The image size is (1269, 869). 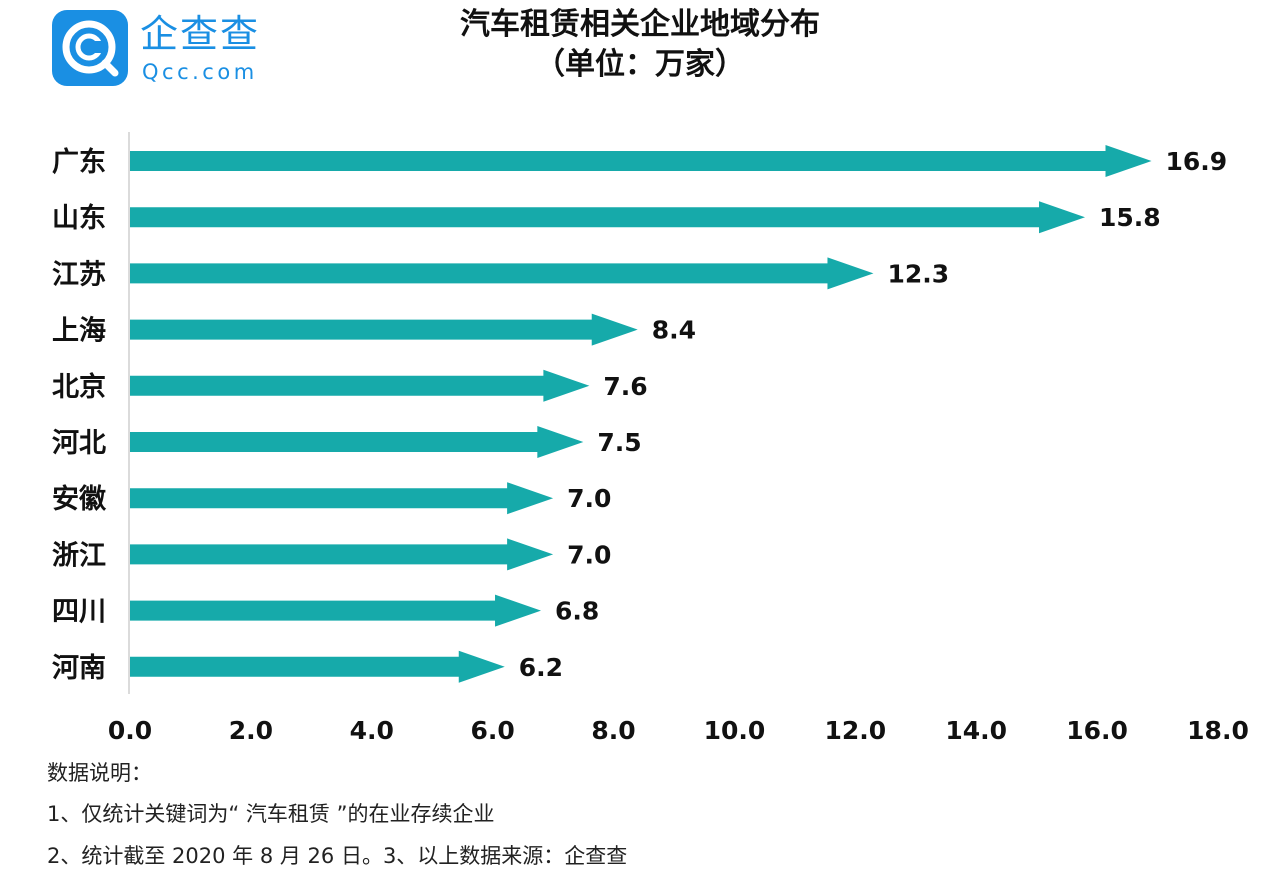 I want to click on value-label: 15.8, so click(x=1130, y=217).